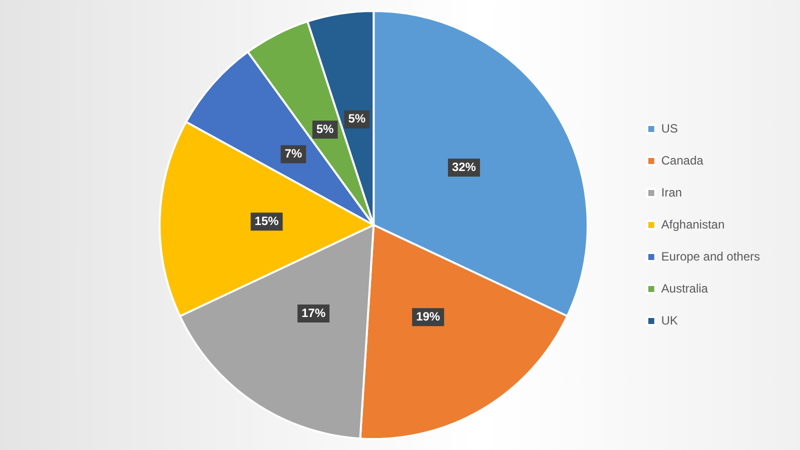 The image size is (800, 450). What do you see at coordinates (682, 160) in the screenshot?
I see `legend-label: Canada` at bounding box center [682, 160].